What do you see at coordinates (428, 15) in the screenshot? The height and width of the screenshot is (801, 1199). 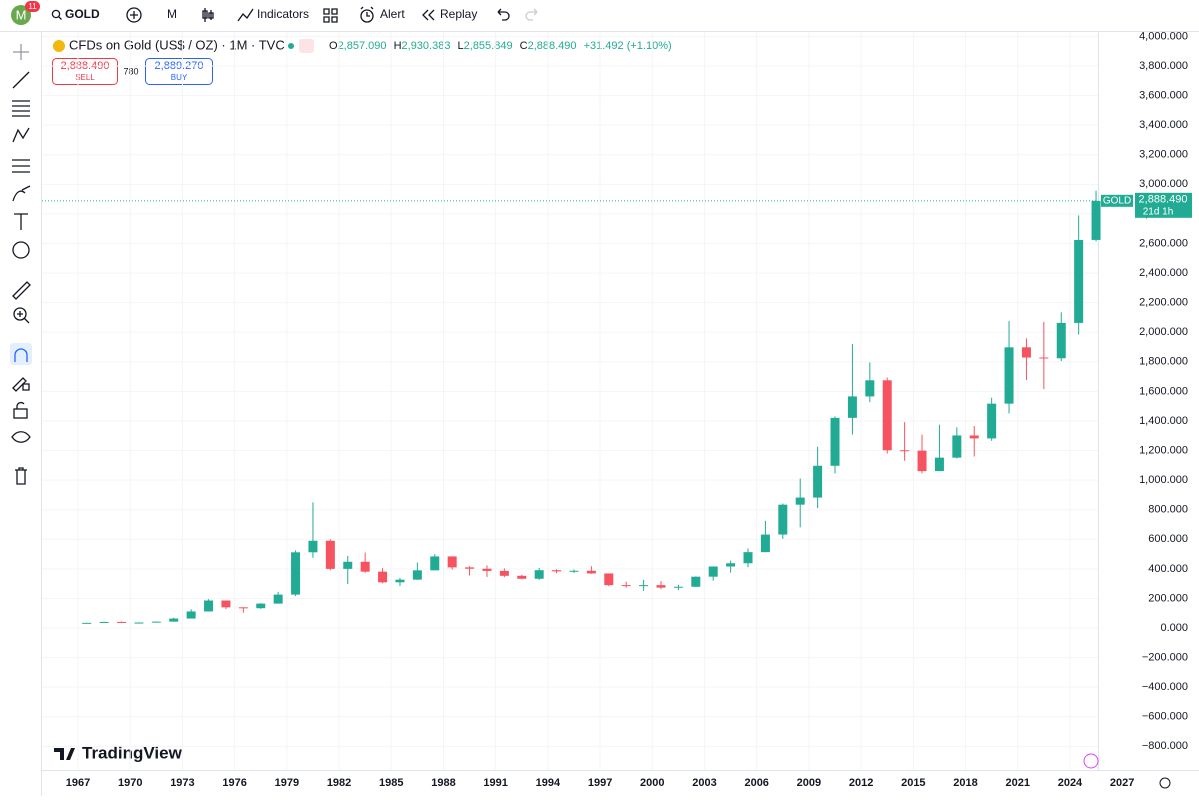 I see `replay-icon` at bounding box center [428, 15].